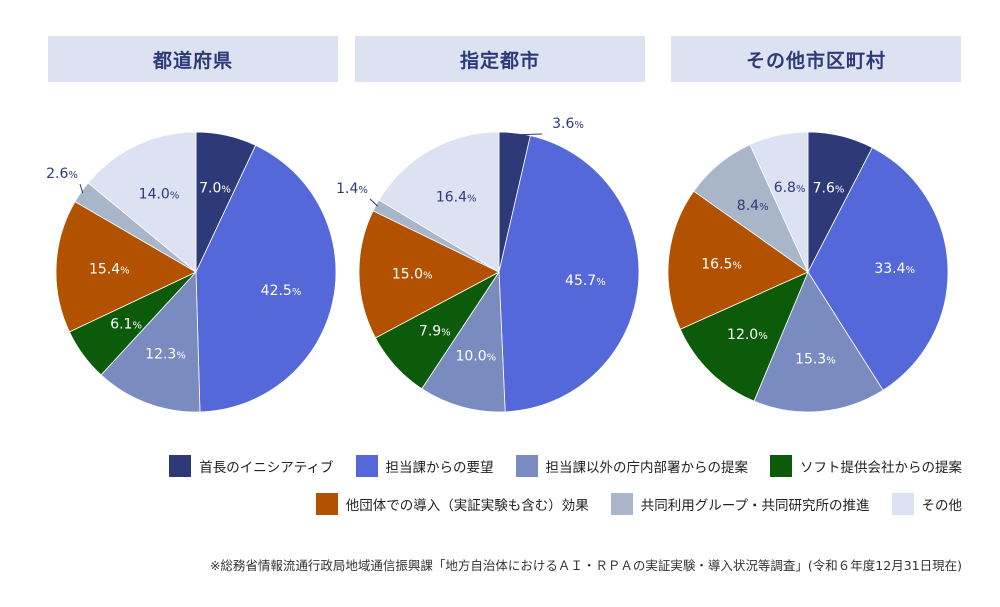  Describe the element at coordinates (165, 354) in the screenshot. I see `data-label: 12.3%` at that location.